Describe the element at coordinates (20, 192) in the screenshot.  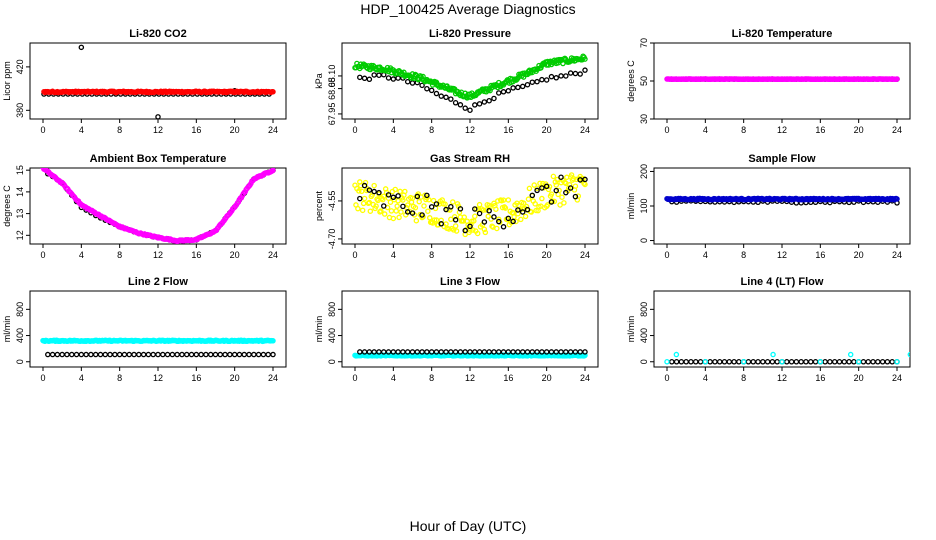
I see `y-tick-label: 14` at that location.